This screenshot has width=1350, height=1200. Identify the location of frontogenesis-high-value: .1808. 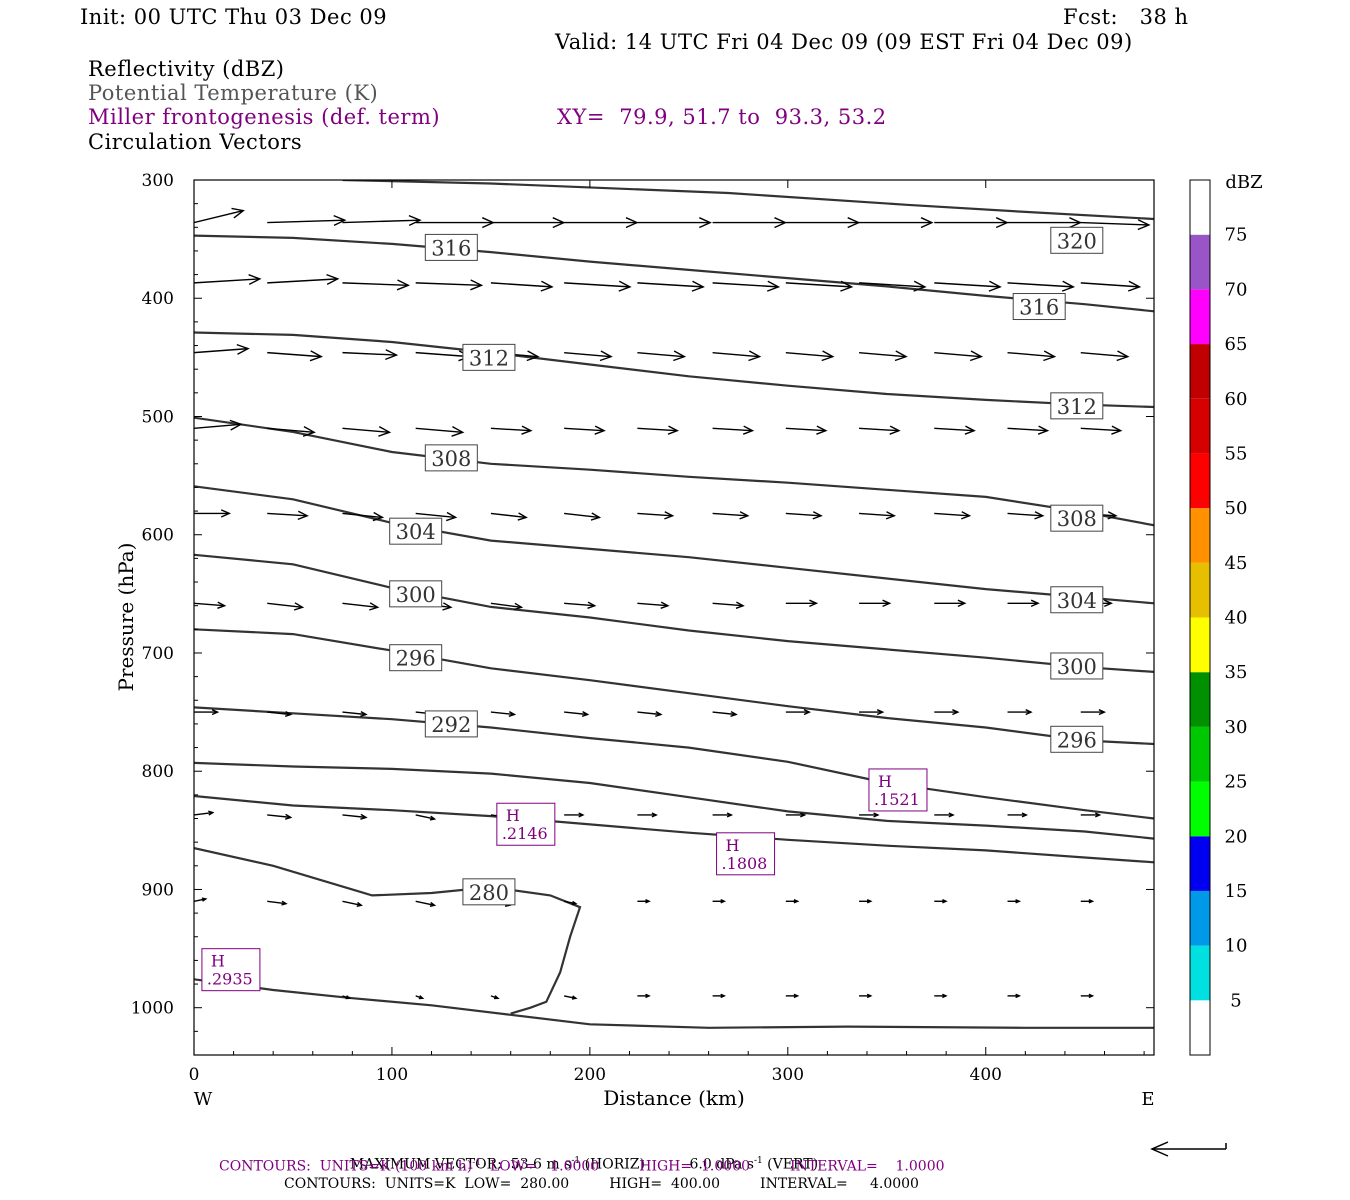
(745, 863).